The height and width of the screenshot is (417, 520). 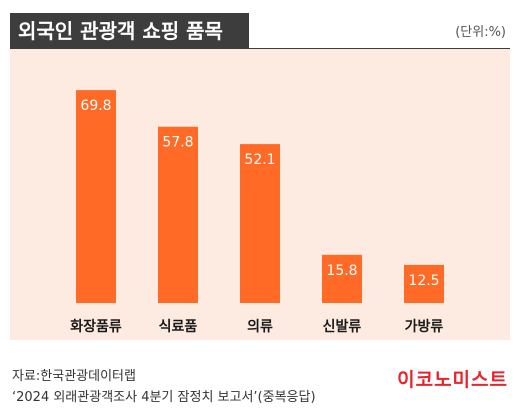 What do you see at coordinates (164, 397) in the screenshot?
I see `source-line-2: ‘2024 외래관광객조사 4분기 잠정치 보고서’(중복응답)` at bounding box center [164, 397].